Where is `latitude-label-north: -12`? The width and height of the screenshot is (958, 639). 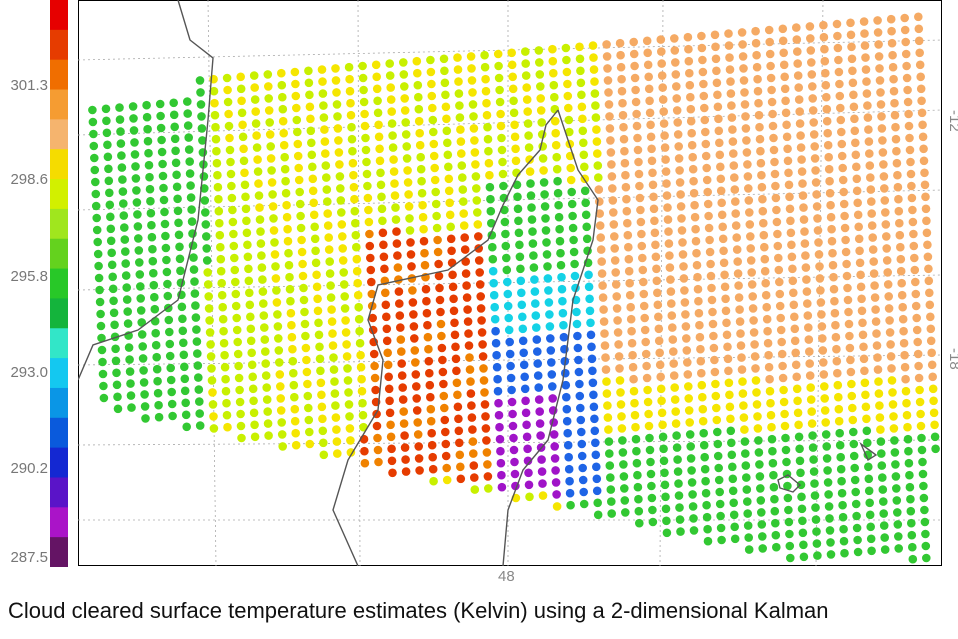 latitude-label-north: -12 is located at coordinates (952, 121).